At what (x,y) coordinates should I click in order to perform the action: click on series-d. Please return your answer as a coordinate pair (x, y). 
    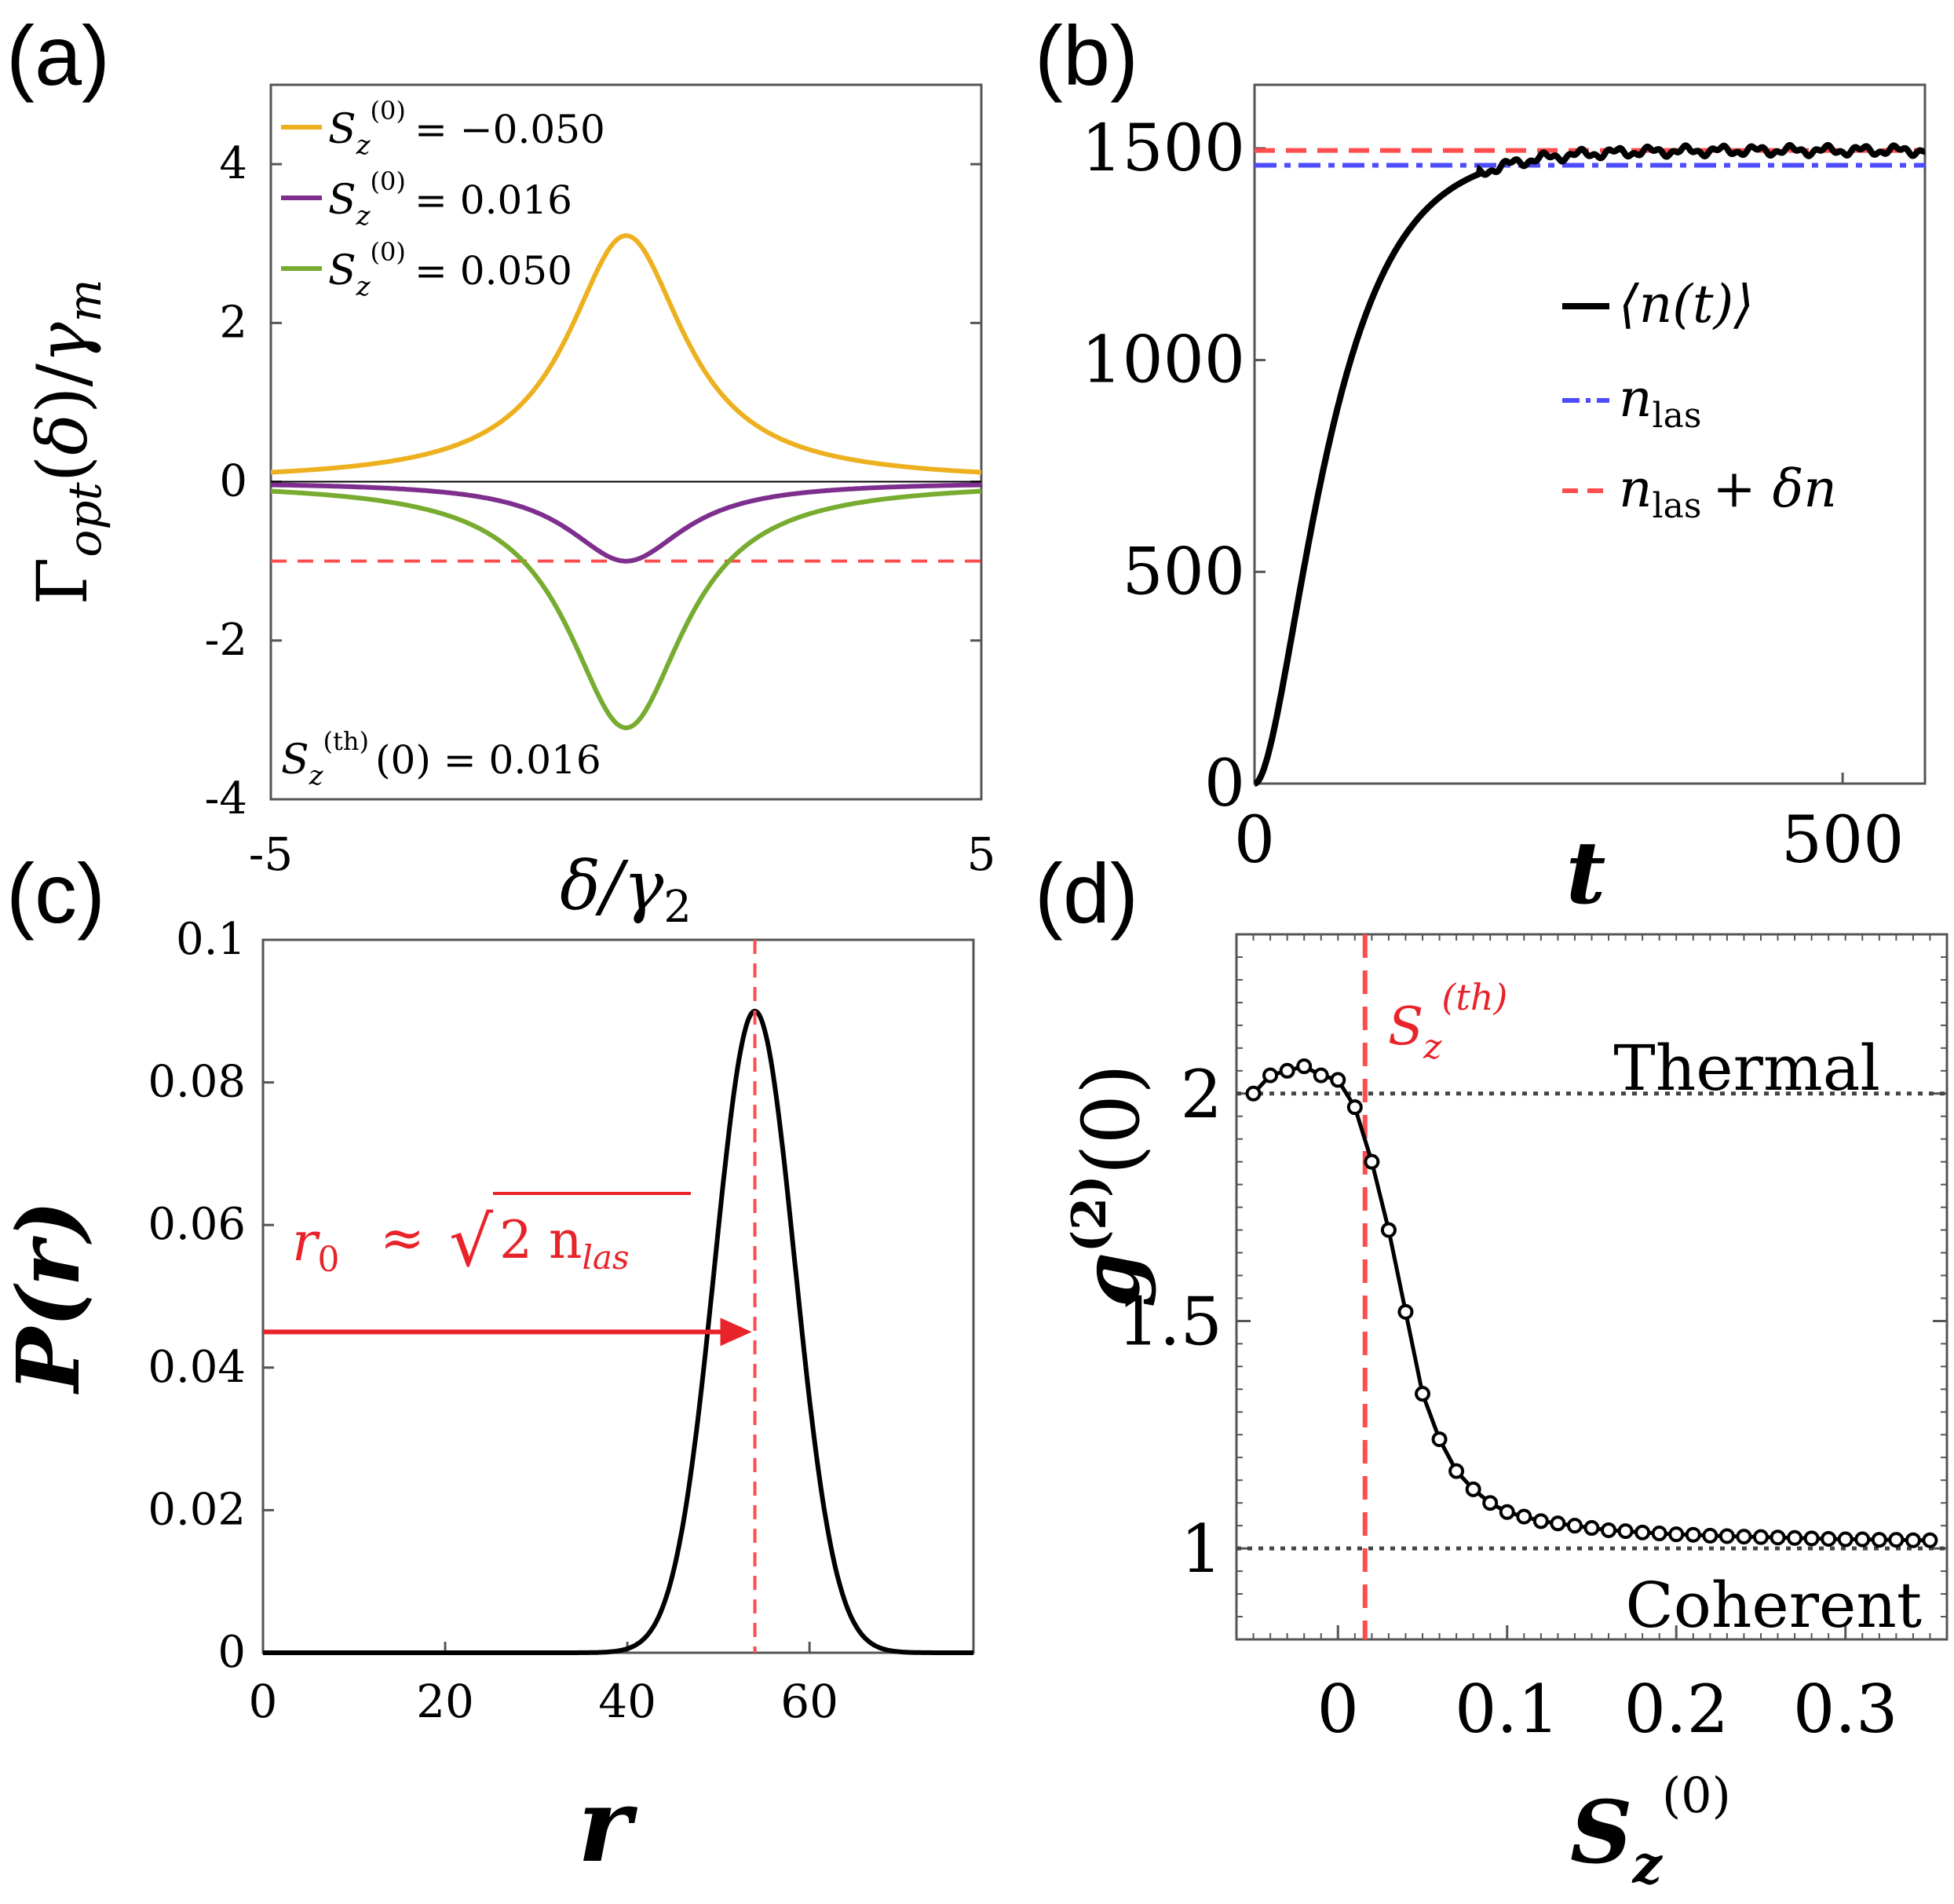
    Looking at the image, I should click on (1591, 1303).